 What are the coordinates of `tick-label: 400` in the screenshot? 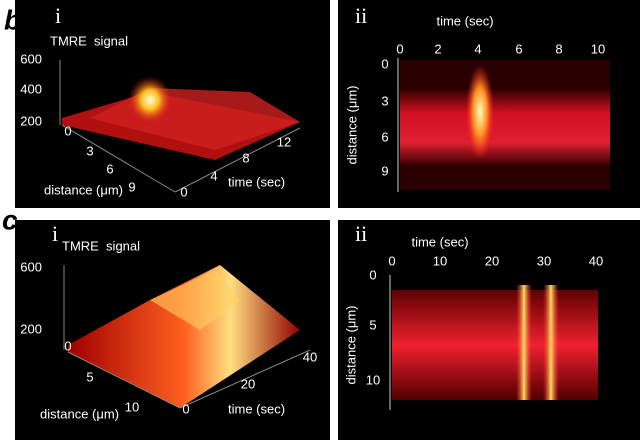 It's located at (31, 88).